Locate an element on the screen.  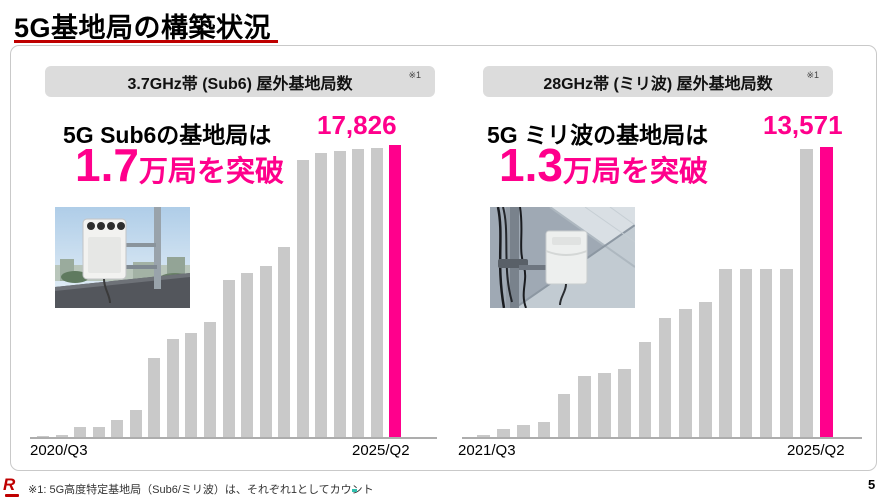
title-underline is located at coordinates (146, 41).